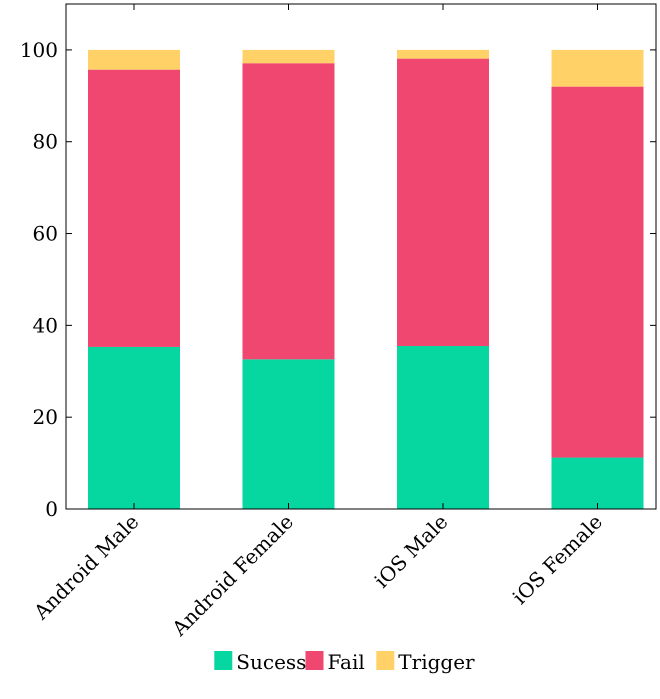  I want to click on legend-swatch-trigger, so click(385, 660).